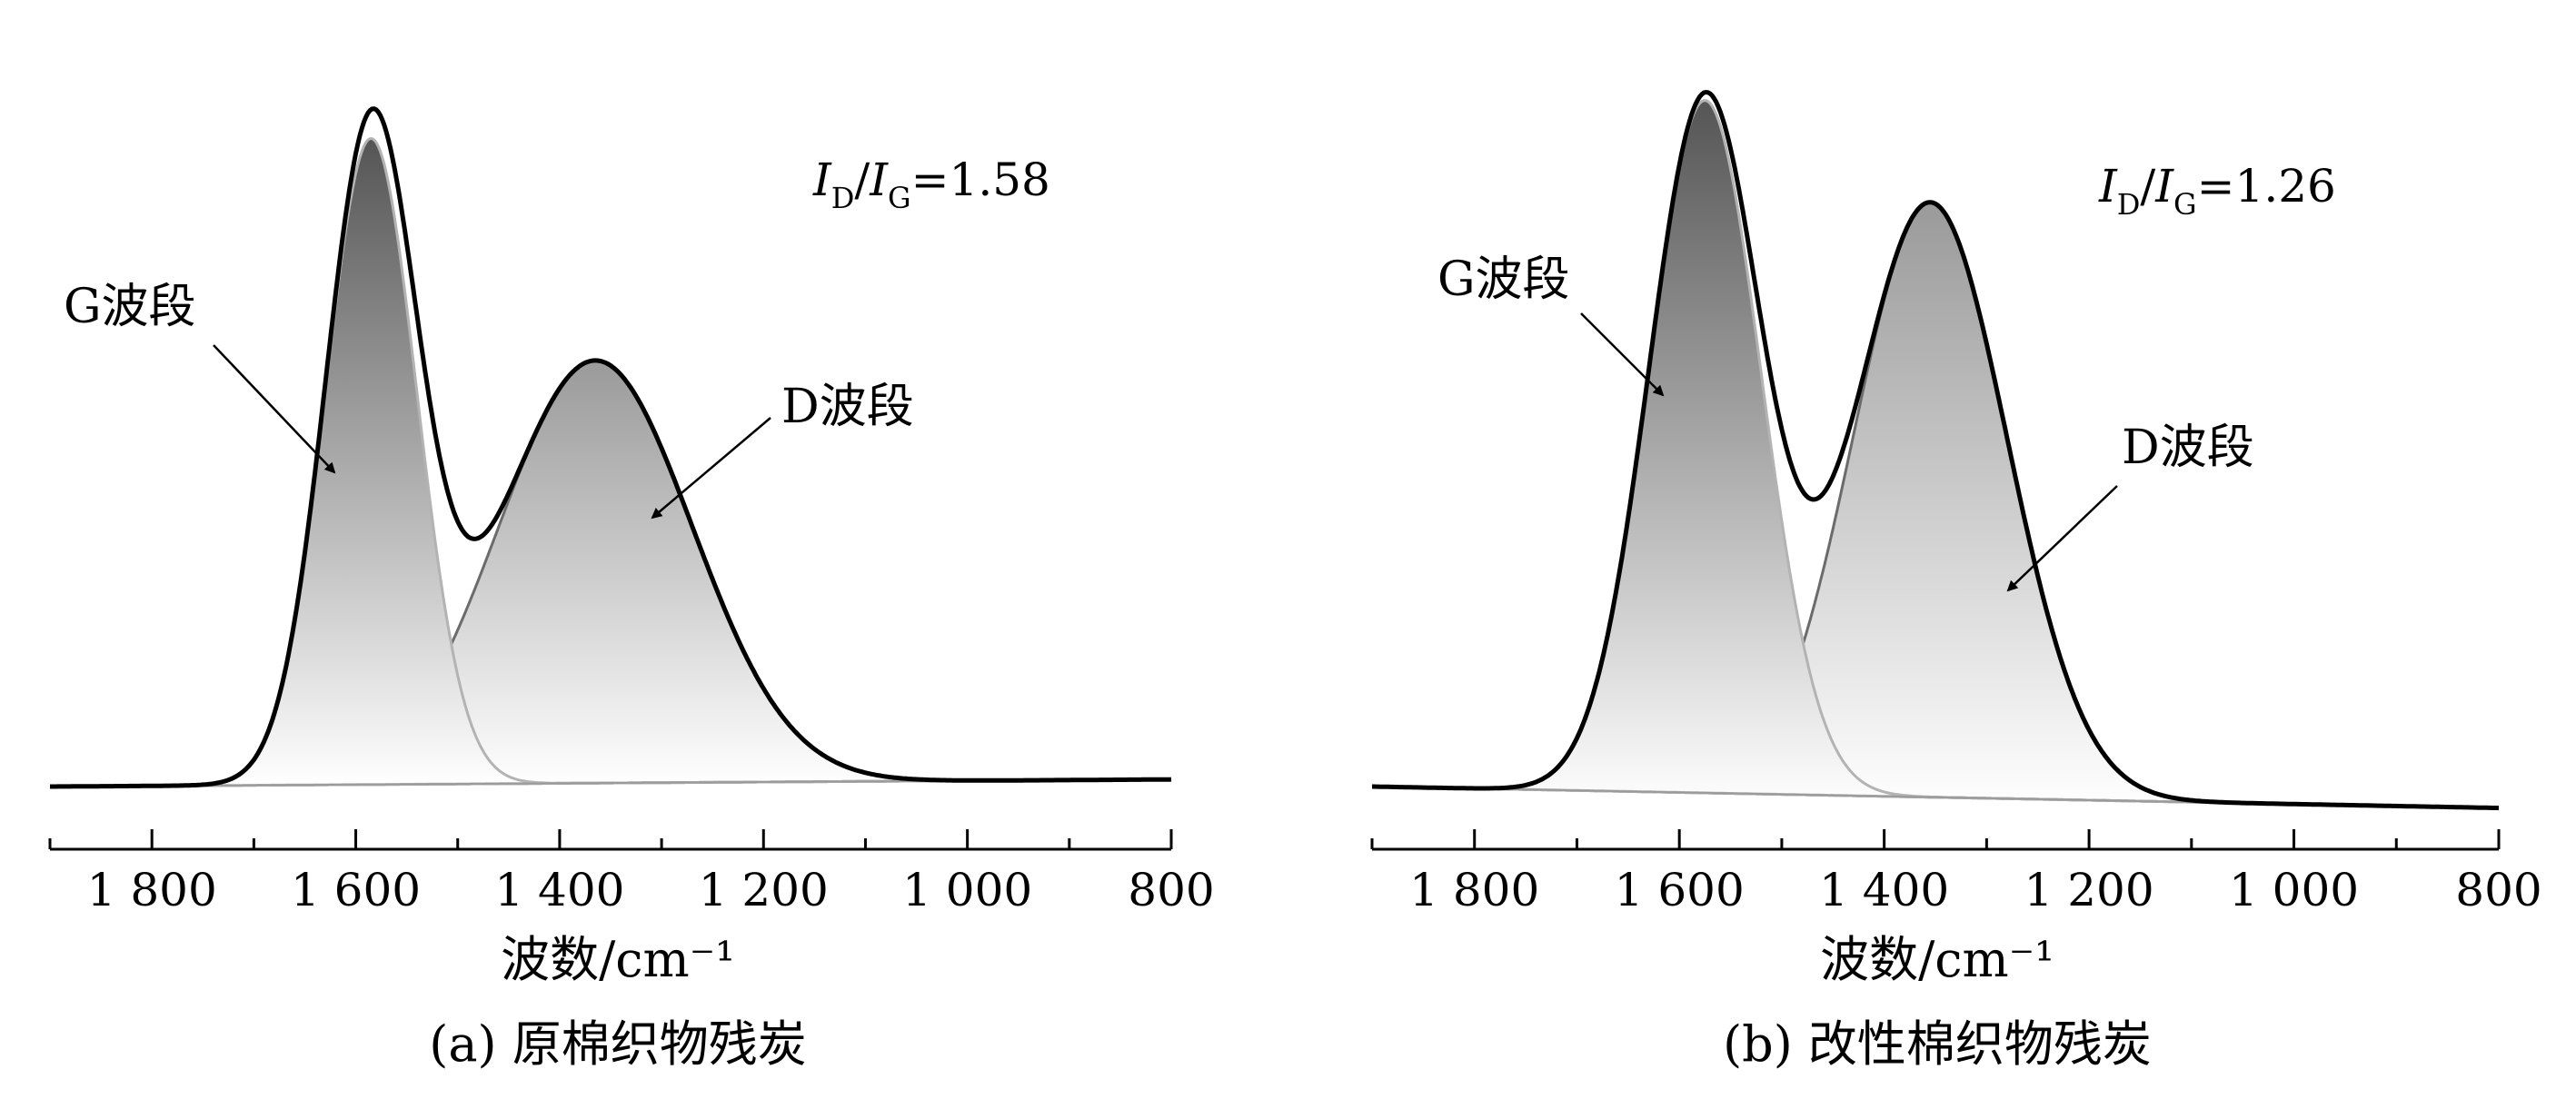 This screenshot has width=2576, height=1099. I want to click on panel-b-tick-label: 800, so click(2498, 890).